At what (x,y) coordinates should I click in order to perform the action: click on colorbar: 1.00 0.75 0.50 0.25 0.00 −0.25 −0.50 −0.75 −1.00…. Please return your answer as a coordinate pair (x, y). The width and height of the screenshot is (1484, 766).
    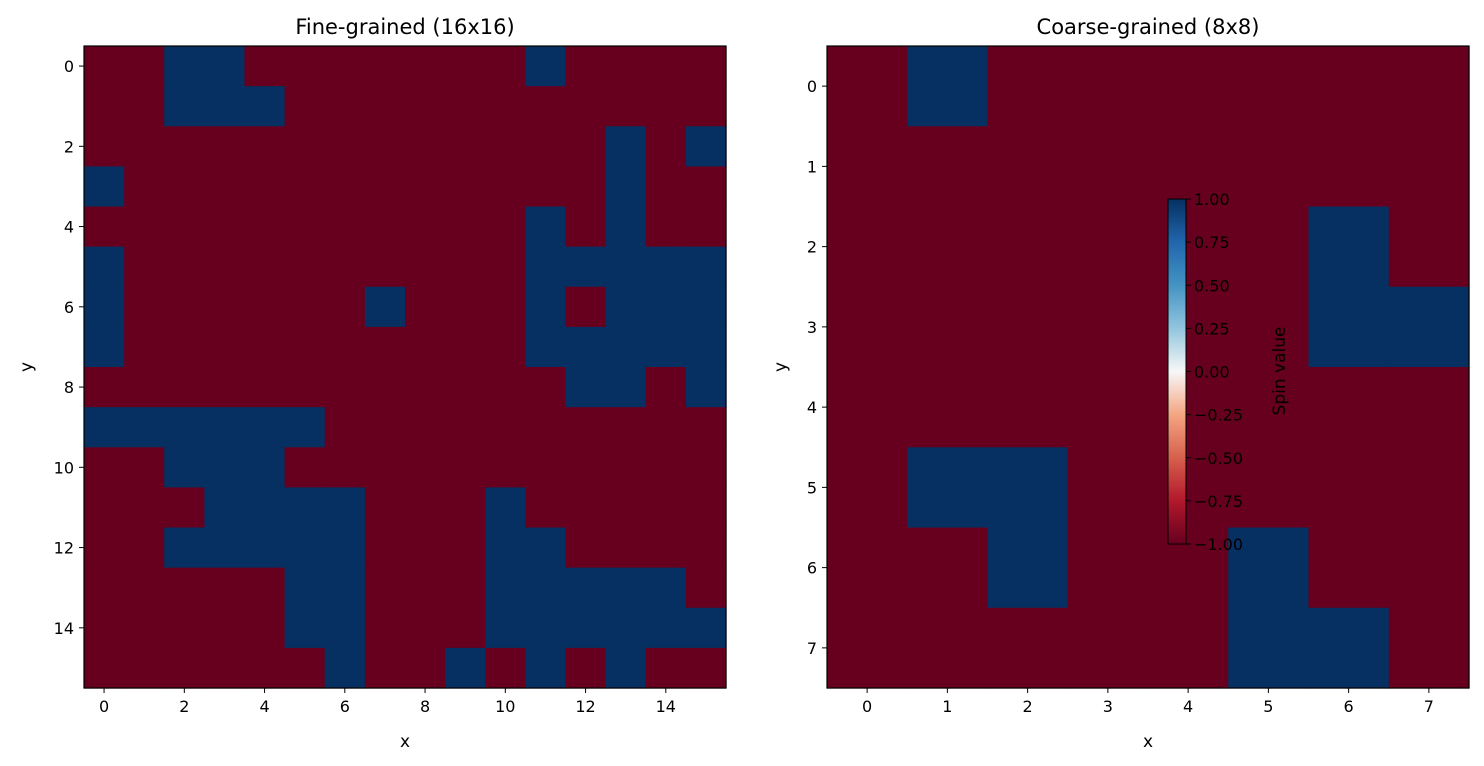
    Looking at the image, I should click on (1228, 372).